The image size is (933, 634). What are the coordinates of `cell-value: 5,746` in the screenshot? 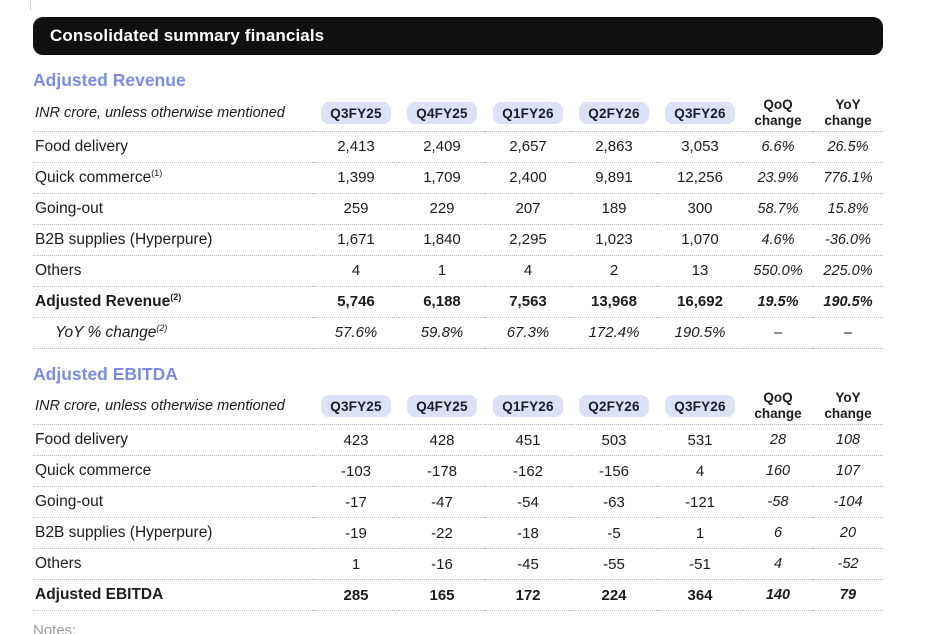 It's located at (356, 302).